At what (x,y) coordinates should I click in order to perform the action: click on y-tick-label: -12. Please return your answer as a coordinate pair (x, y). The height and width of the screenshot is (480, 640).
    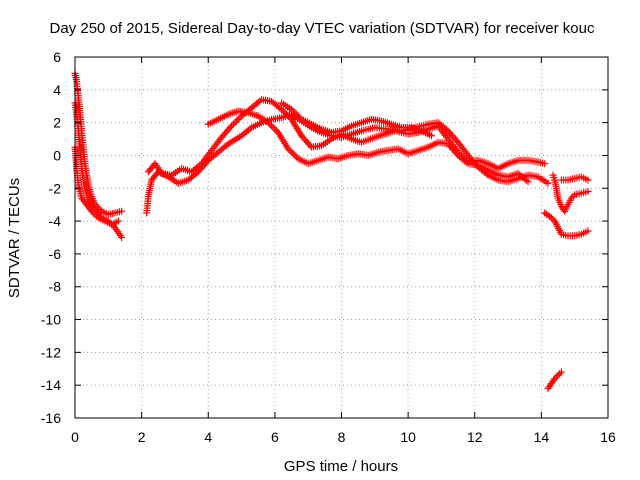
    Looking at the image, I should click on (51, 352).